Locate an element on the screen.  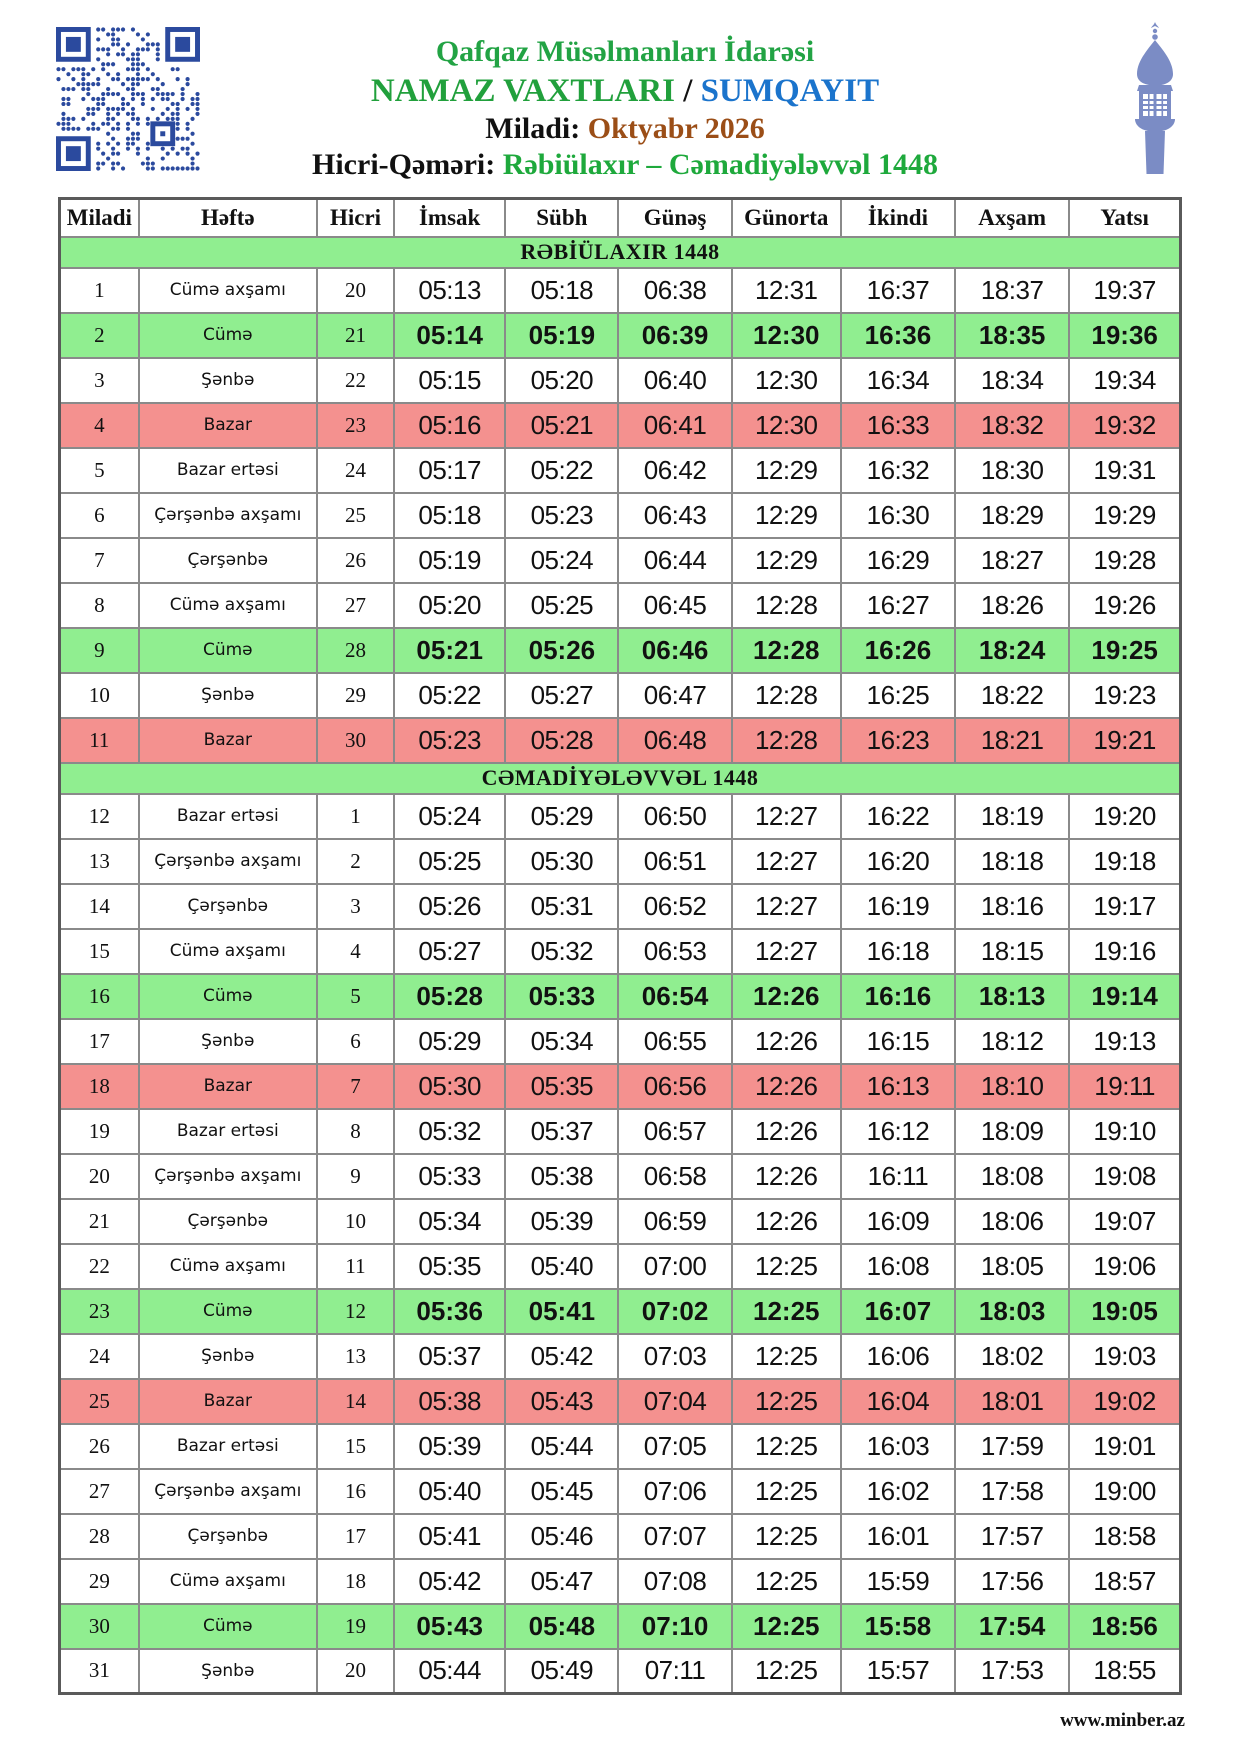
time-cell: 07:04 is located at coordinates (675, 1401).